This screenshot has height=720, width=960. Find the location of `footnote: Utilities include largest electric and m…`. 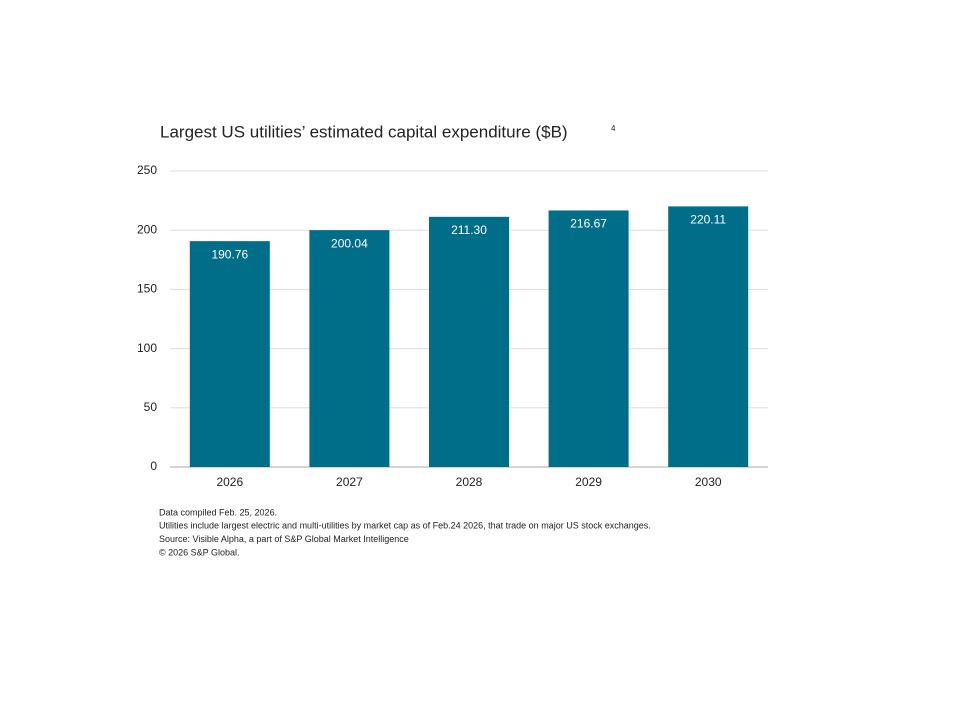

footnote: Utilities include largest electric and m… is located at coordinates (405, 526).